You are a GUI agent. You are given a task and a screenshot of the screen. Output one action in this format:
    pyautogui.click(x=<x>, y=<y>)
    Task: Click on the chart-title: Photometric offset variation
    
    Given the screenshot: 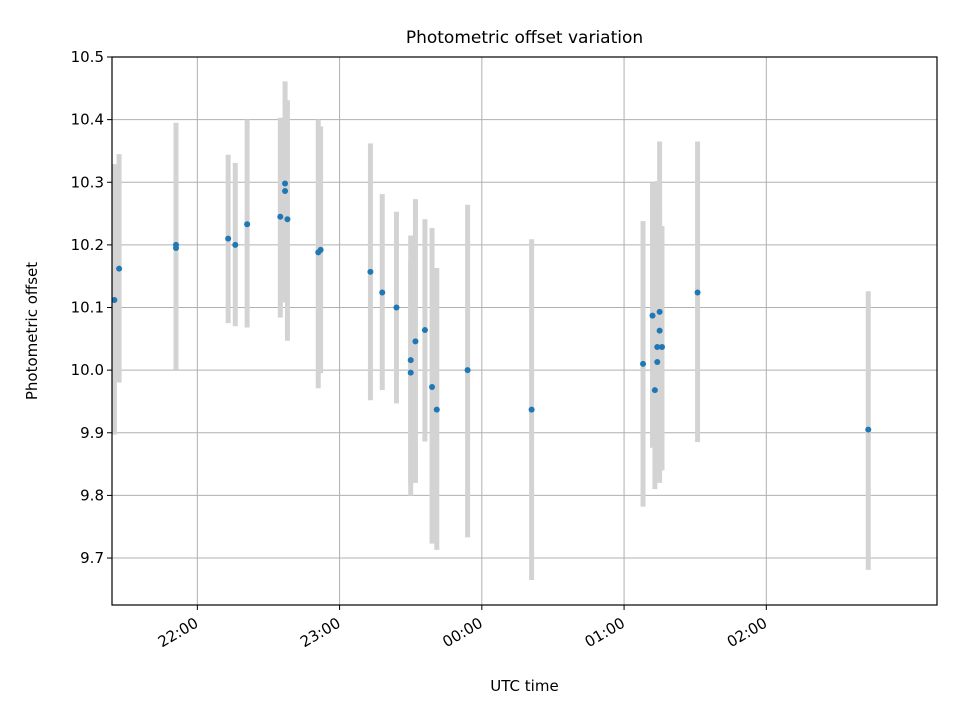 What is the action you would take?
    pyautogui.click(x=524, y=38)
    